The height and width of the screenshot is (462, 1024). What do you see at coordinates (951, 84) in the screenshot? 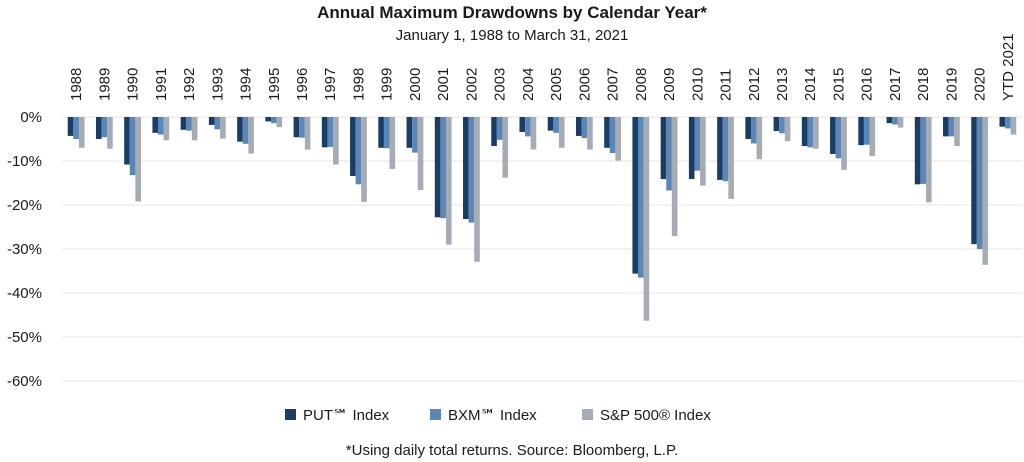
I see `x-tick-label: 2019` at bounding box center [951, 84].